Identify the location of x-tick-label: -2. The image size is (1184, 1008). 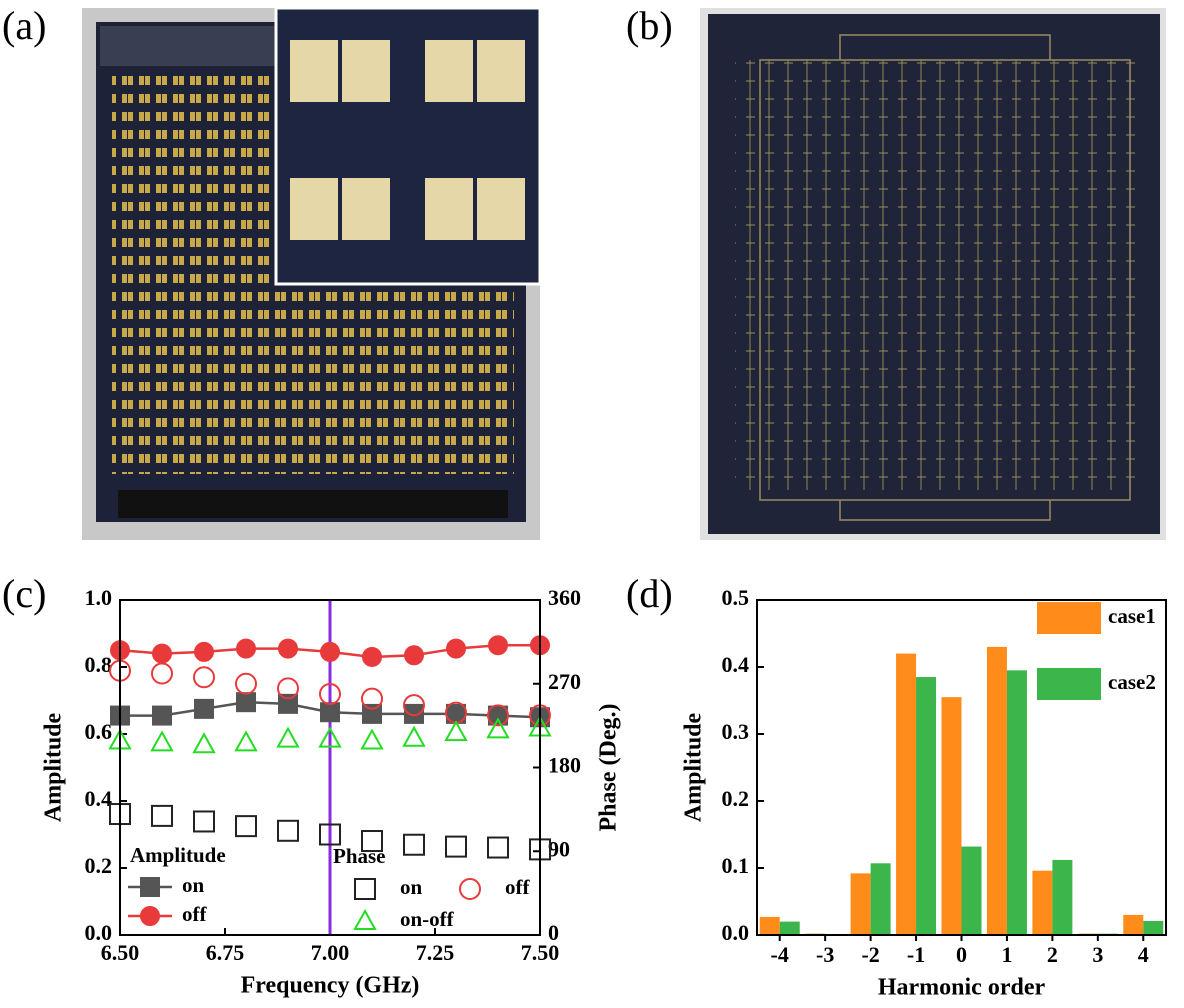
(870, 954).